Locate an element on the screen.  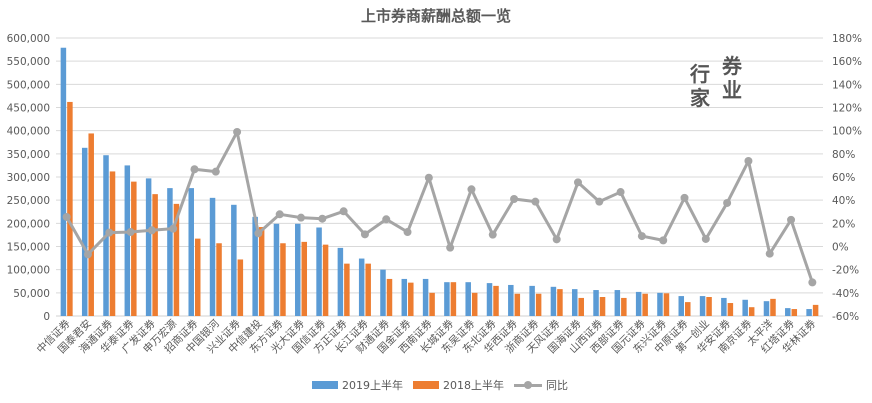
legend-item-yoy: 同比 is located at coordinates (541, 385).